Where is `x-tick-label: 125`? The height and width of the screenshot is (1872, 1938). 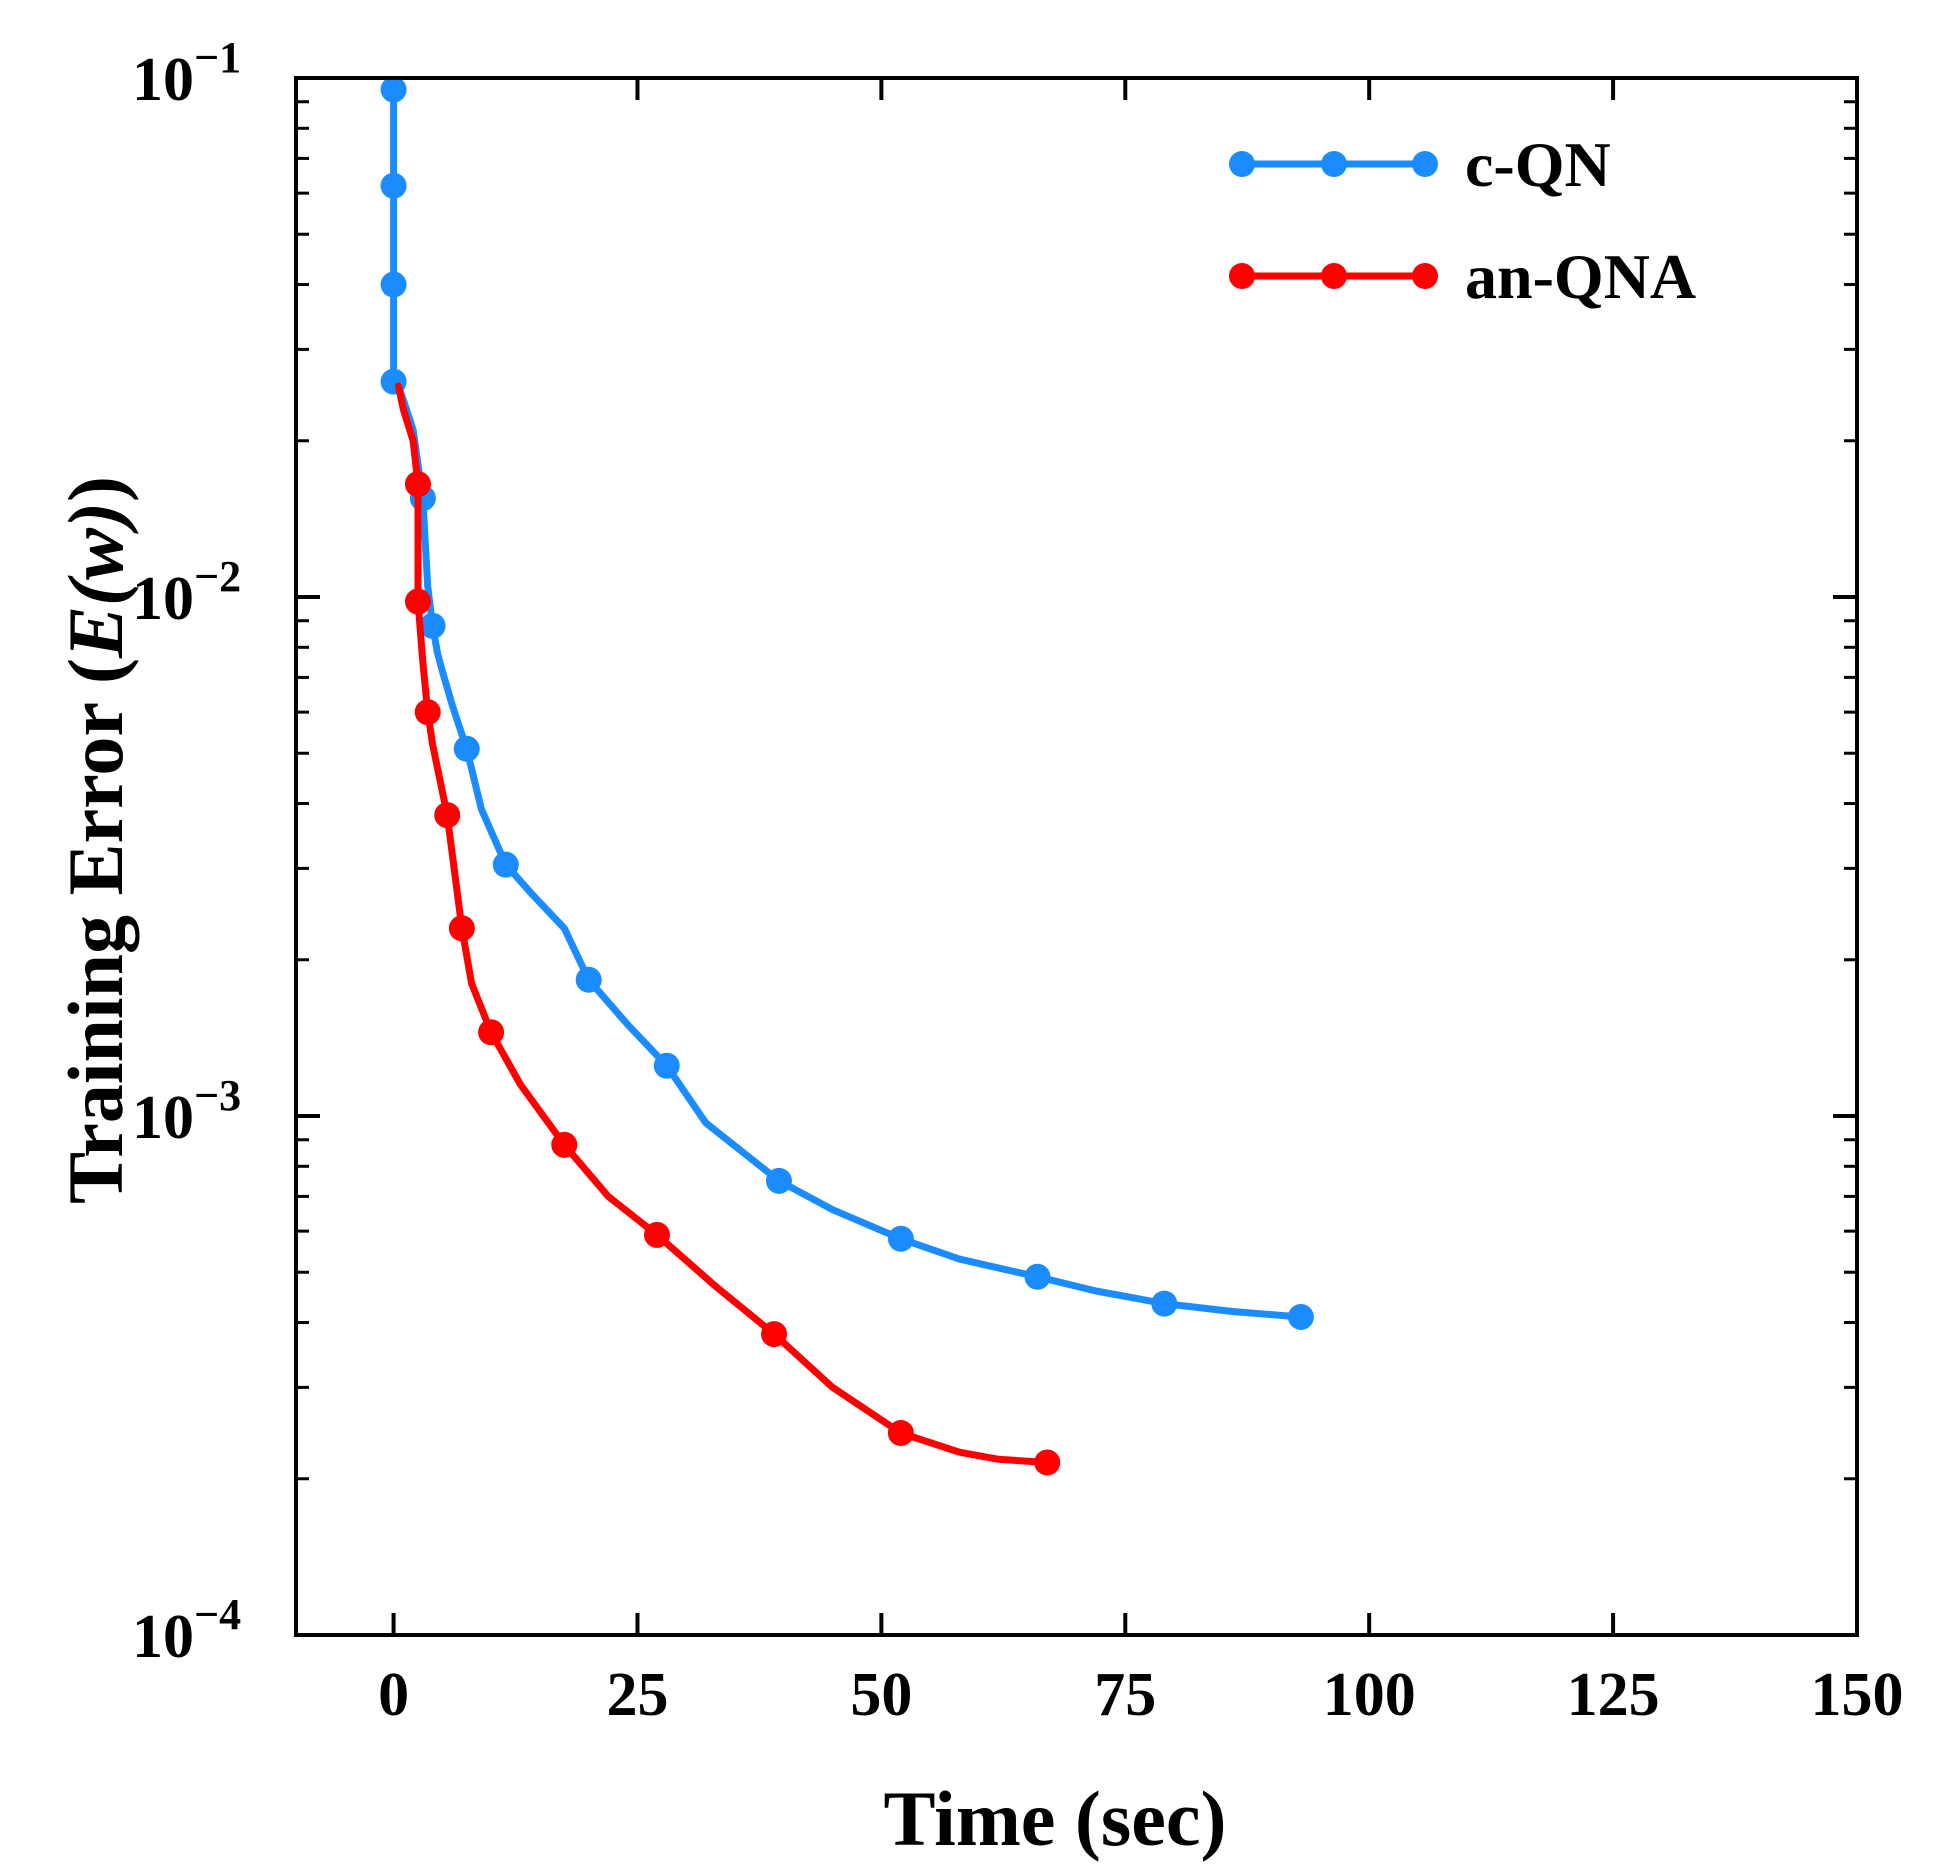
x-tick-label: 125 is located at coordinates (1613, 1695).